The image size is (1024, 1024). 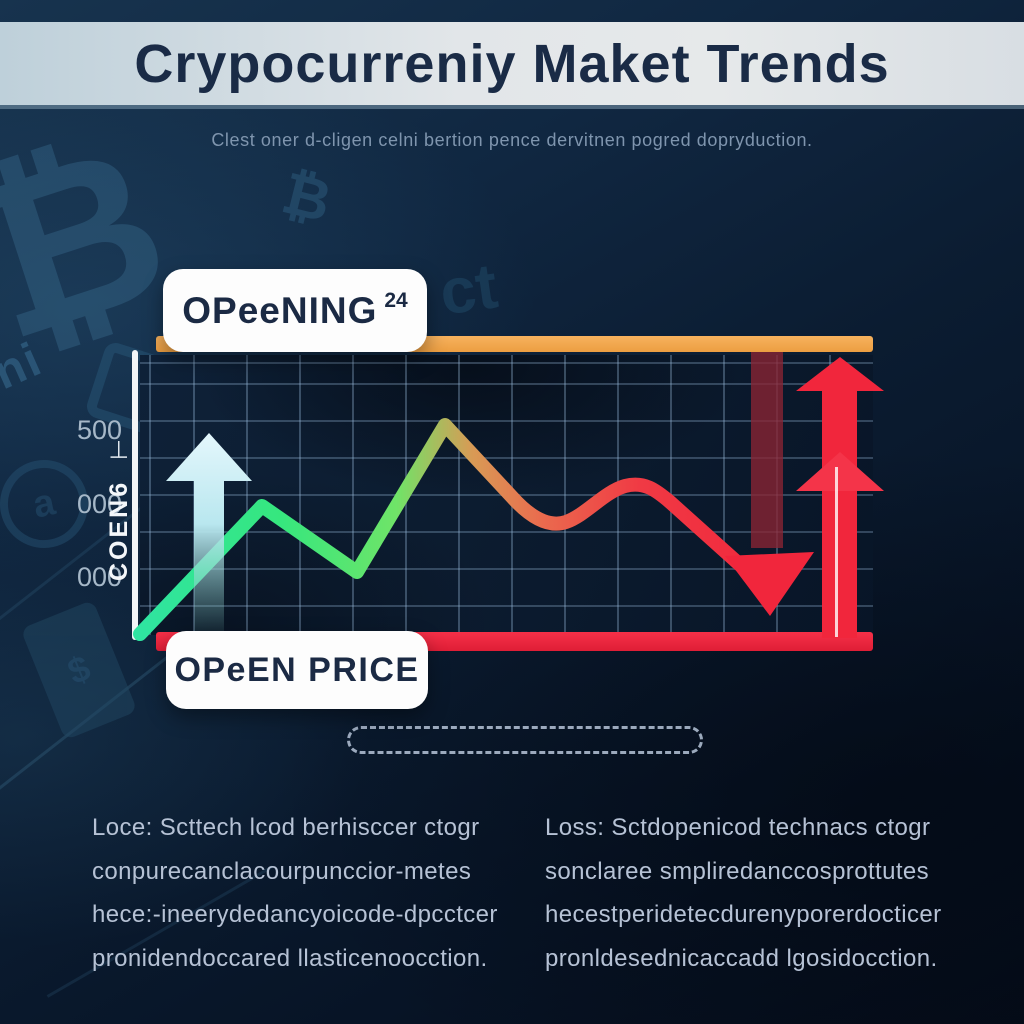 I want to click on up-arrow-red-head-icon, so click(x=840, y=374).